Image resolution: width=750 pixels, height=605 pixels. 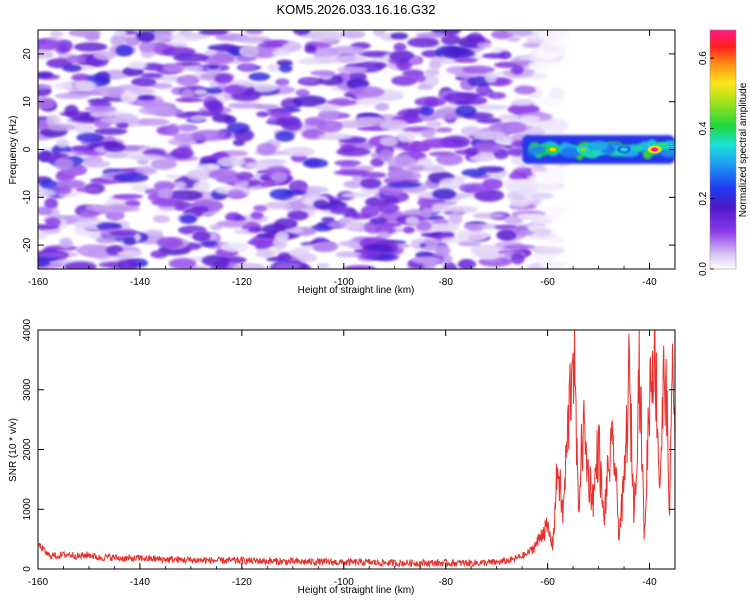 What do you see at coordinates (27, 329) in the screenshot?
I see `snr-y-tick-label: 4000` at bounding box center [27, 329].